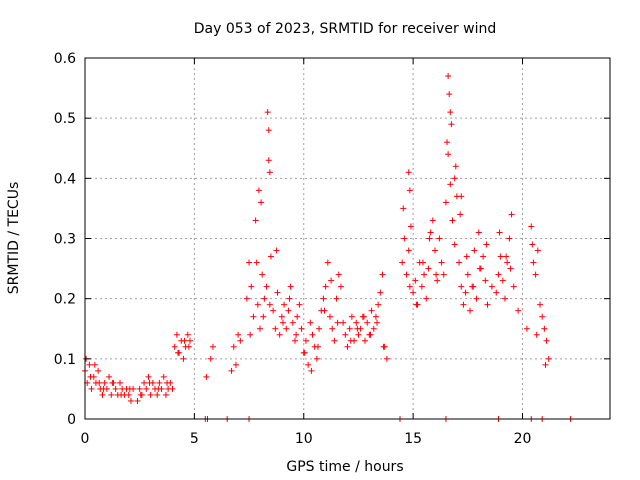  What do you see at coordinates (304, 439) in the screenshot?
I see `x-tick-label: 10` at bounding box center [304, 439].